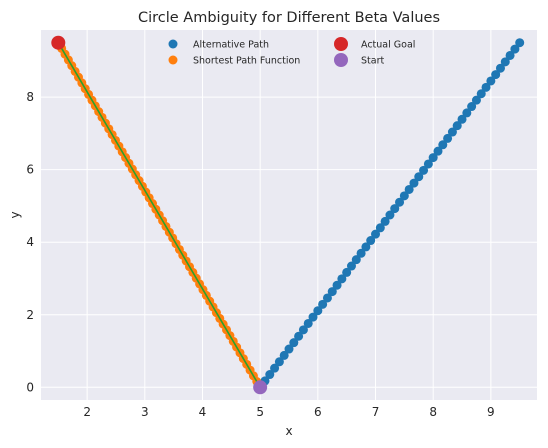 This screenshot has height=448, width=548. I want to click on y-tick-label: 6, so click(30, 170).